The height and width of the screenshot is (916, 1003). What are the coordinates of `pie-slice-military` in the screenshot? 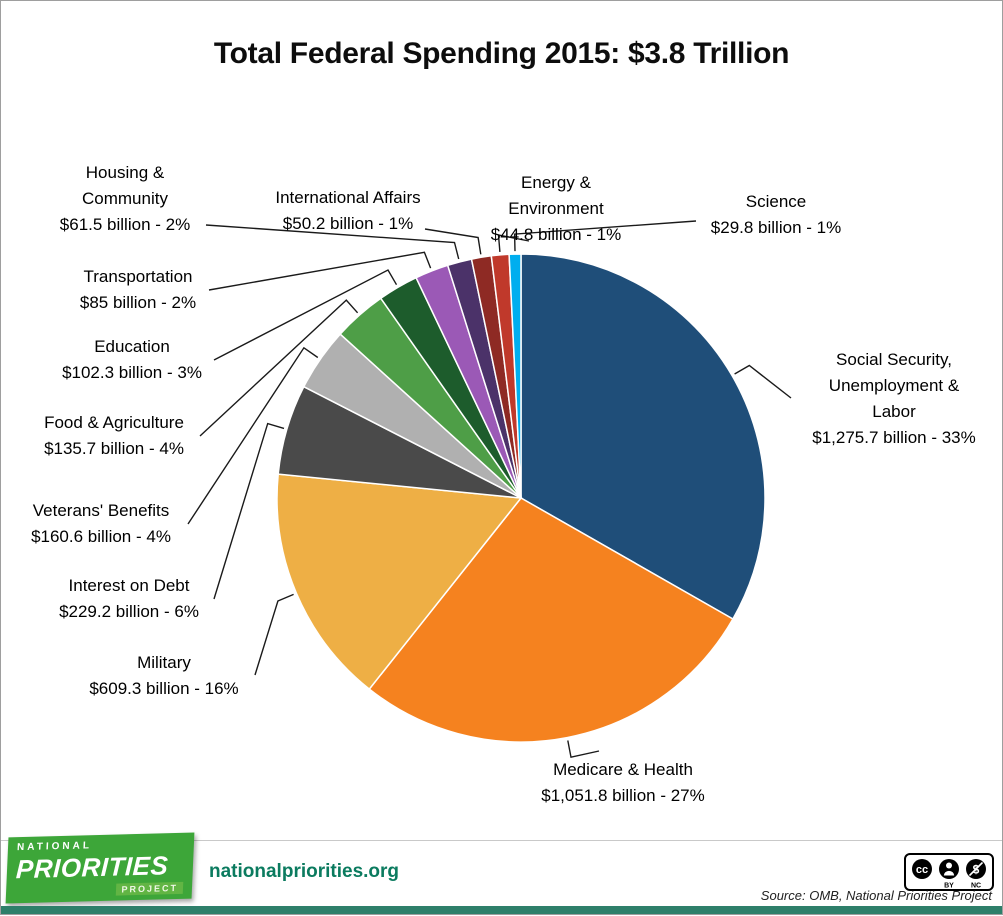 It's located at (399, 582).